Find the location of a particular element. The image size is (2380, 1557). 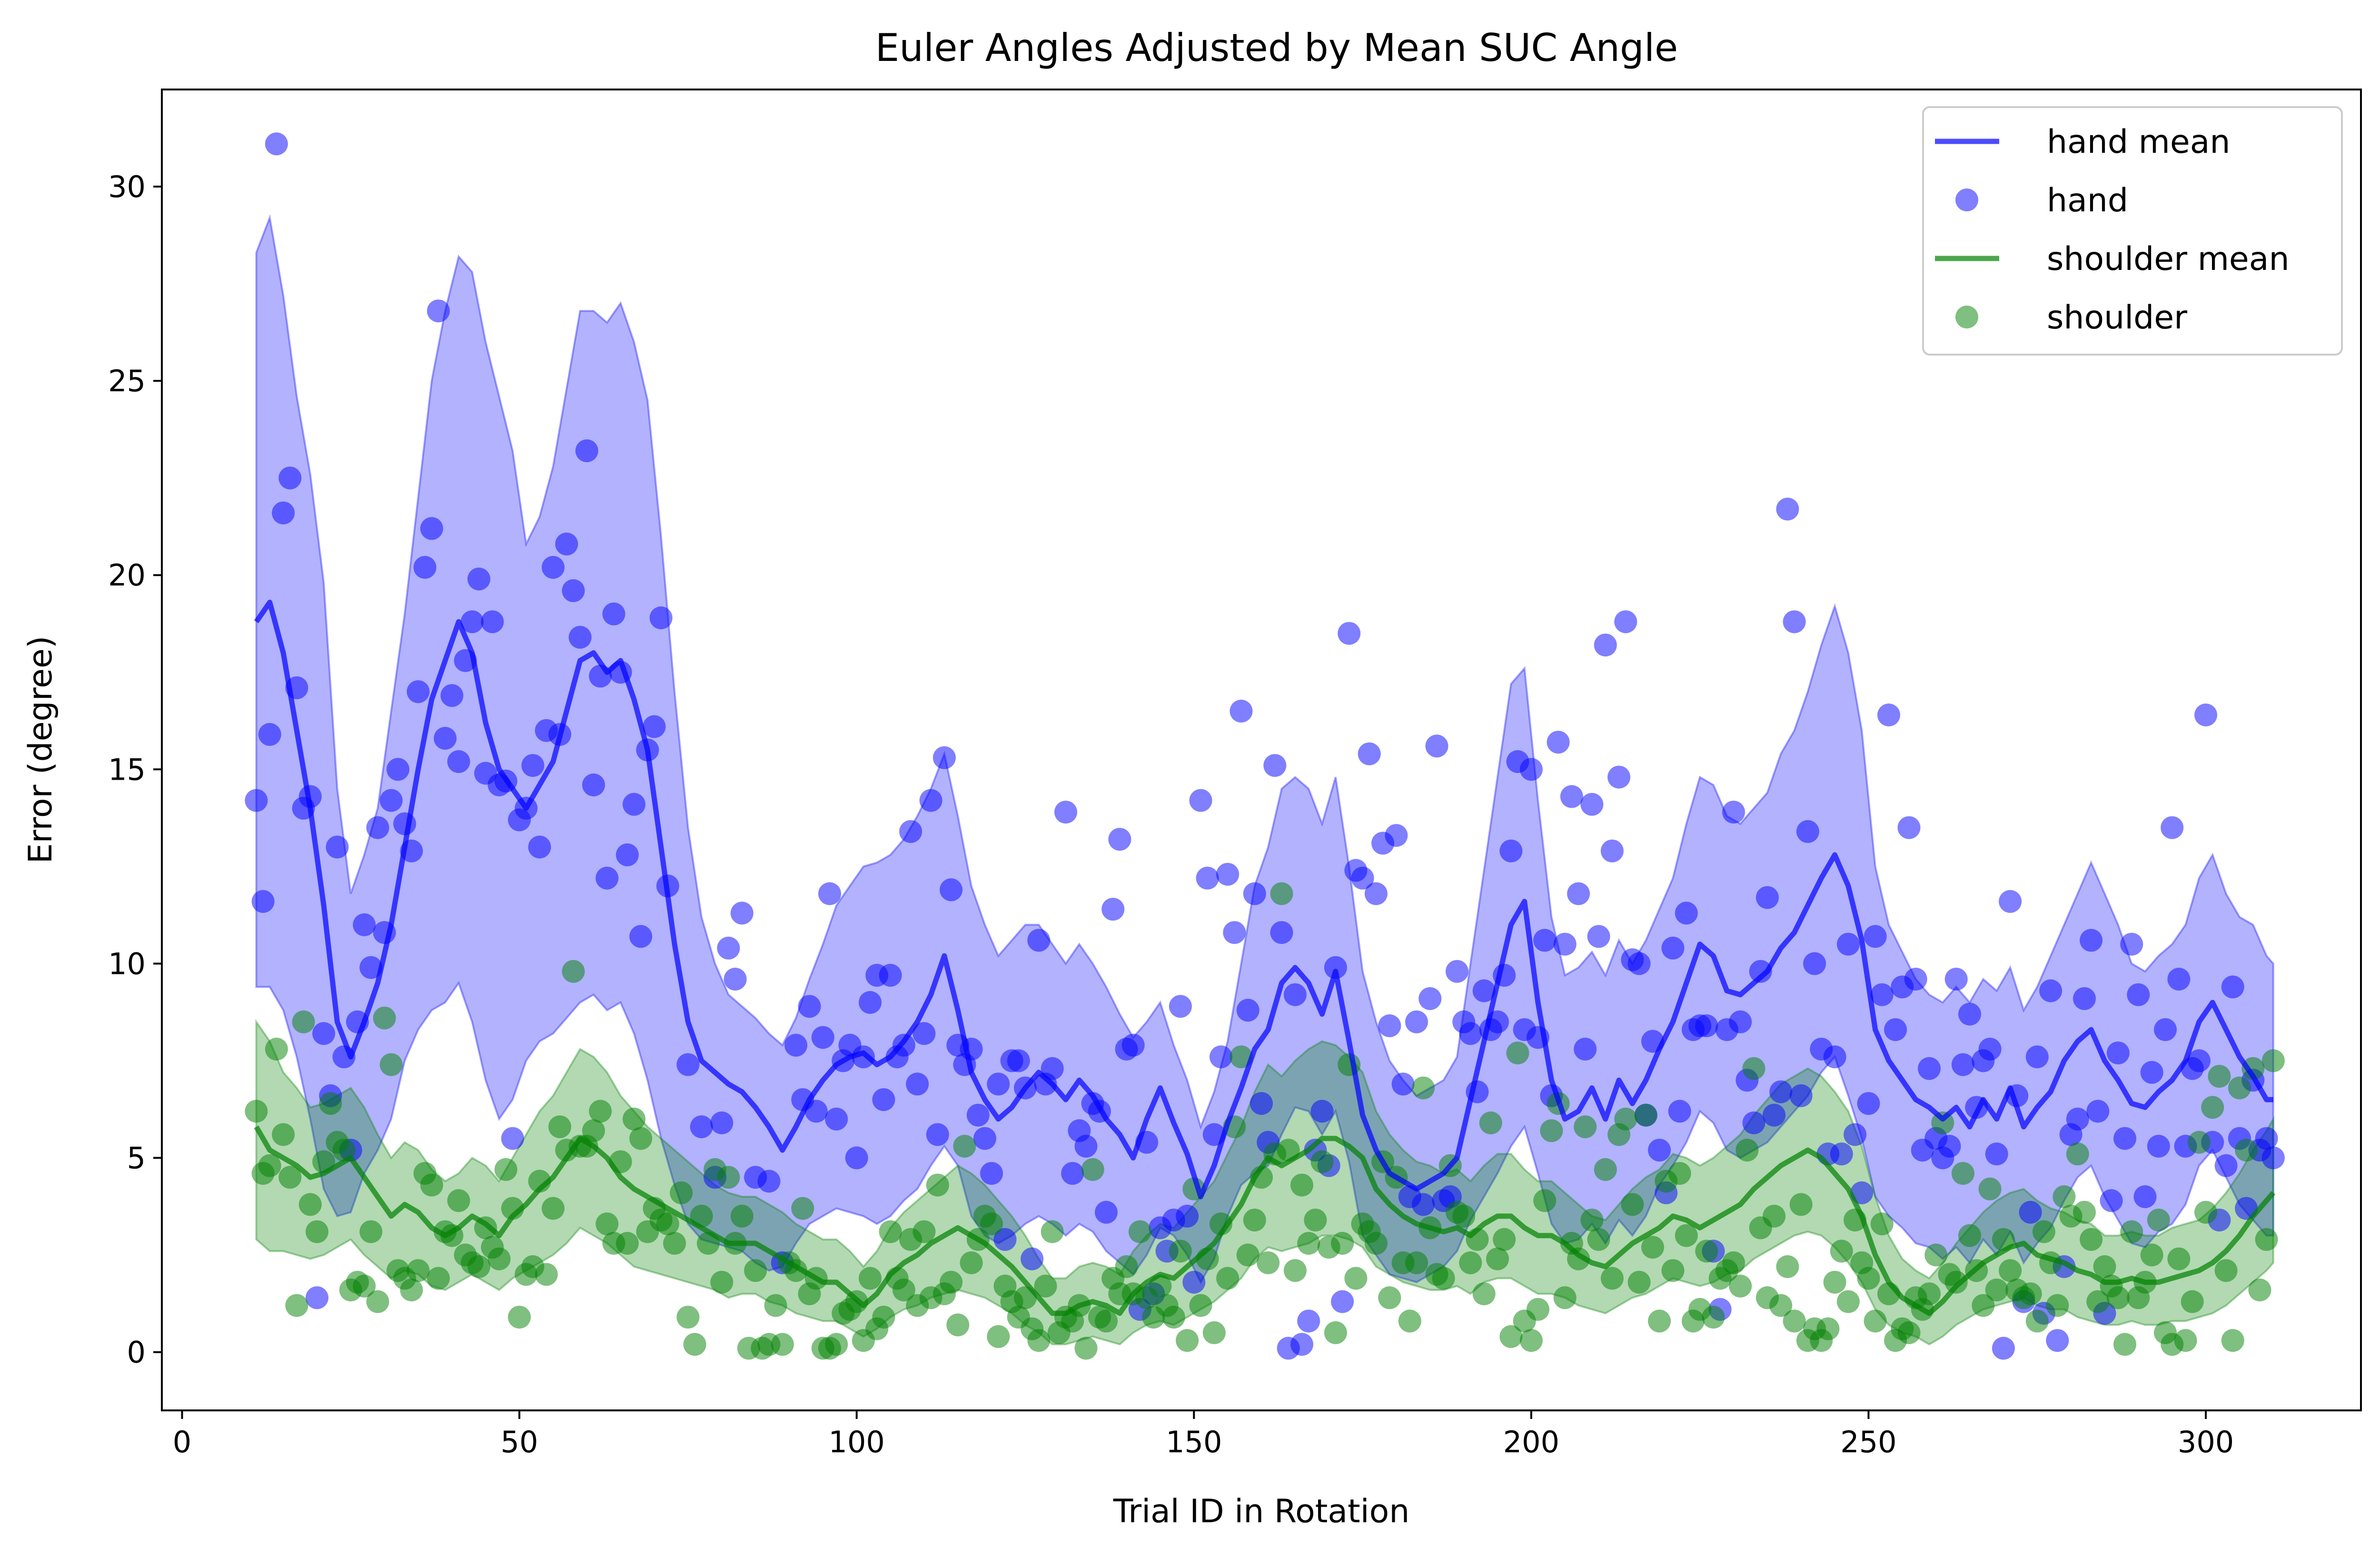

x-tick-label: 50 is located at coordinates (519, 1442).